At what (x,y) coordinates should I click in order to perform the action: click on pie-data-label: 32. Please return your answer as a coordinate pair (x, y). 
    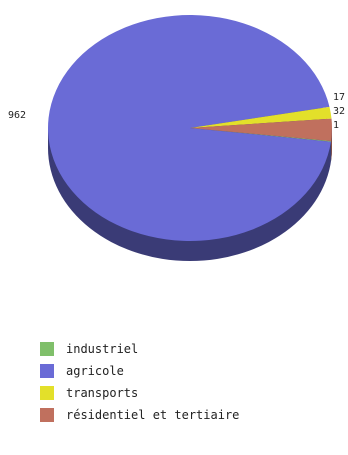
    Looking at the image, I should click on (339, 111).